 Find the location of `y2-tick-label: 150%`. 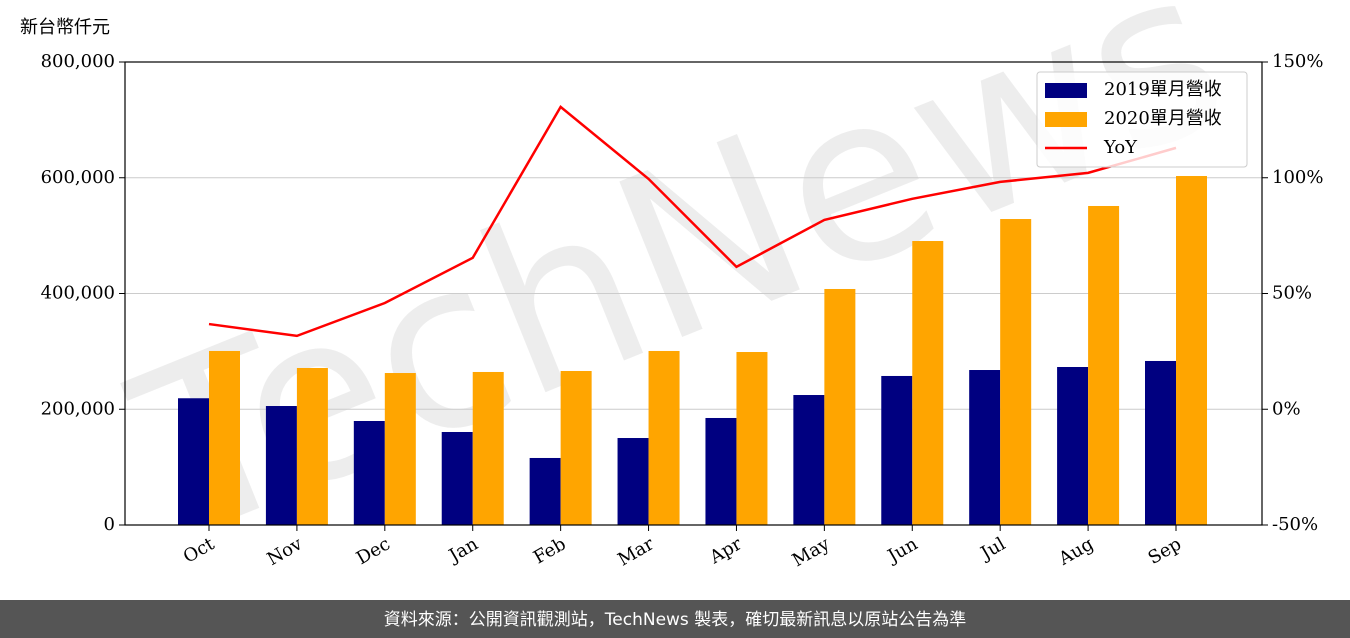

y2-tick-label: 150% is located at coordinates (1297, 61).